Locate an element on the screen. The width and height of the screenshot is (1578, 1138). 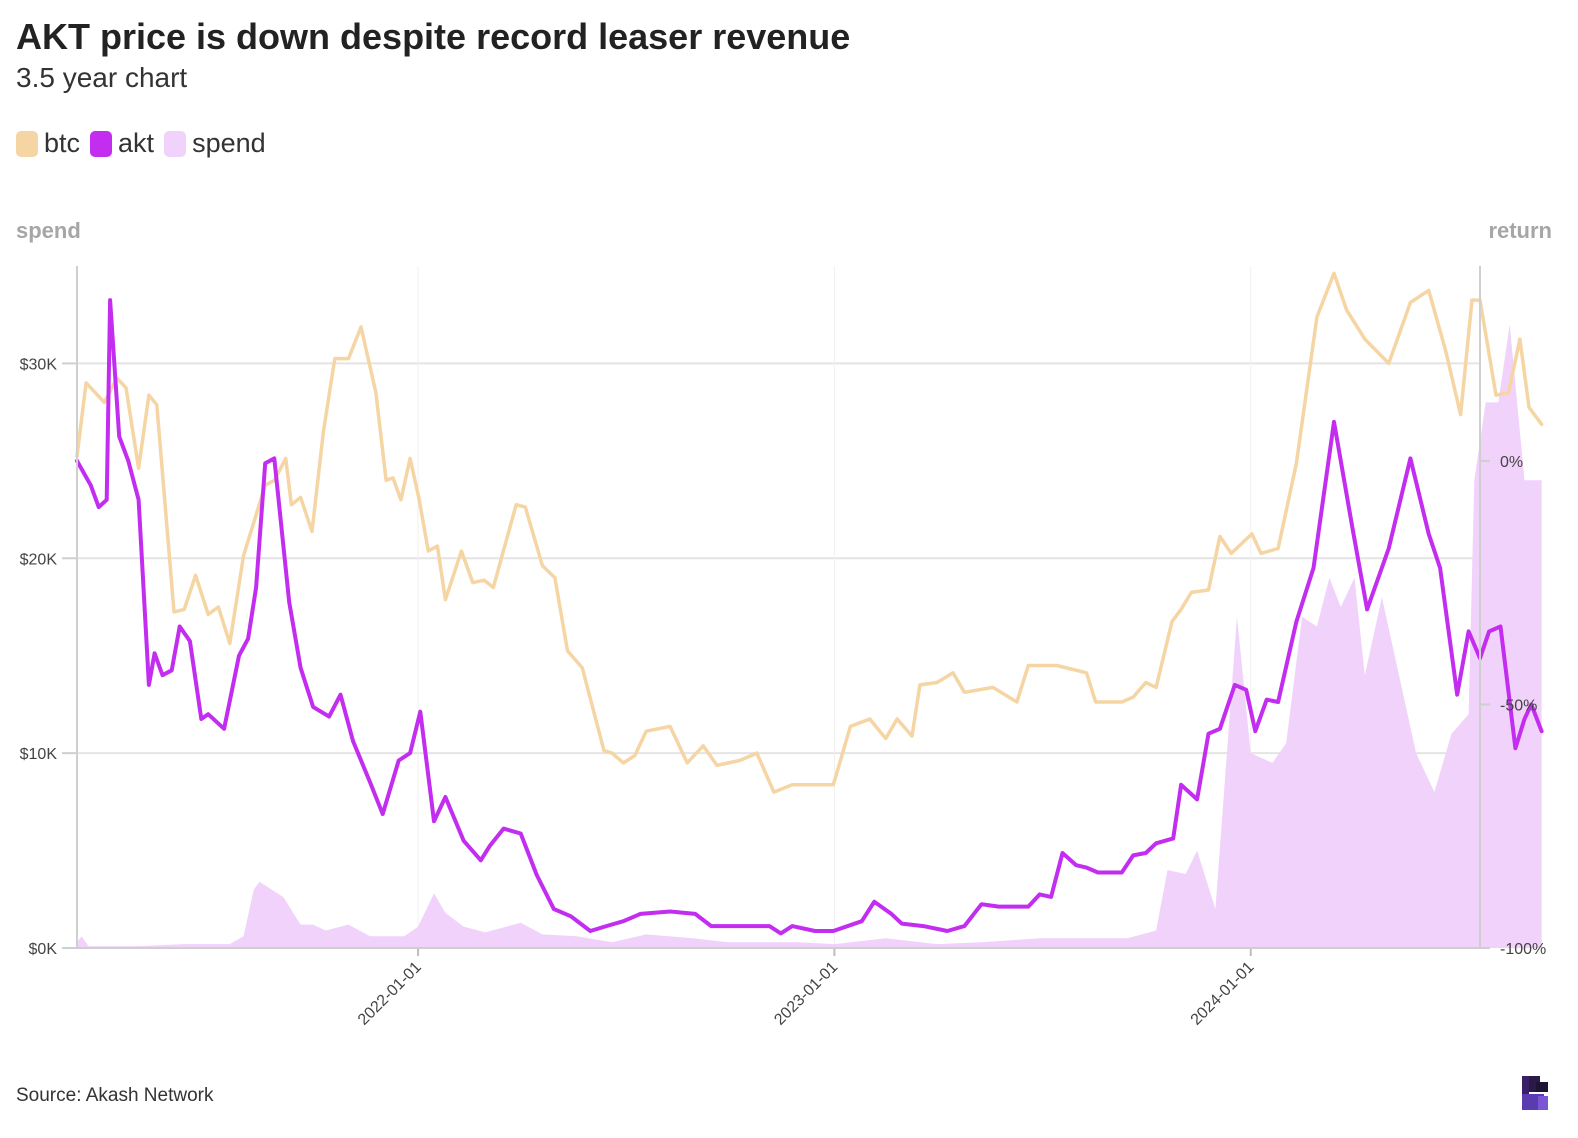
brand-logo-icon is located at coordinates (1535, 1093).